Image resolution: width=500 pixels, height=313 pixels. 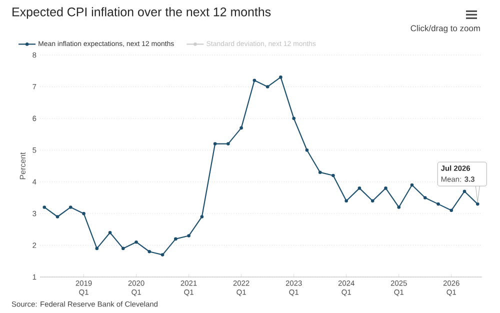 What do you see at coordinates (445, 29) in the screenshot?
I see `text: Click/drag to zoom` at bounding box center [445, 29].